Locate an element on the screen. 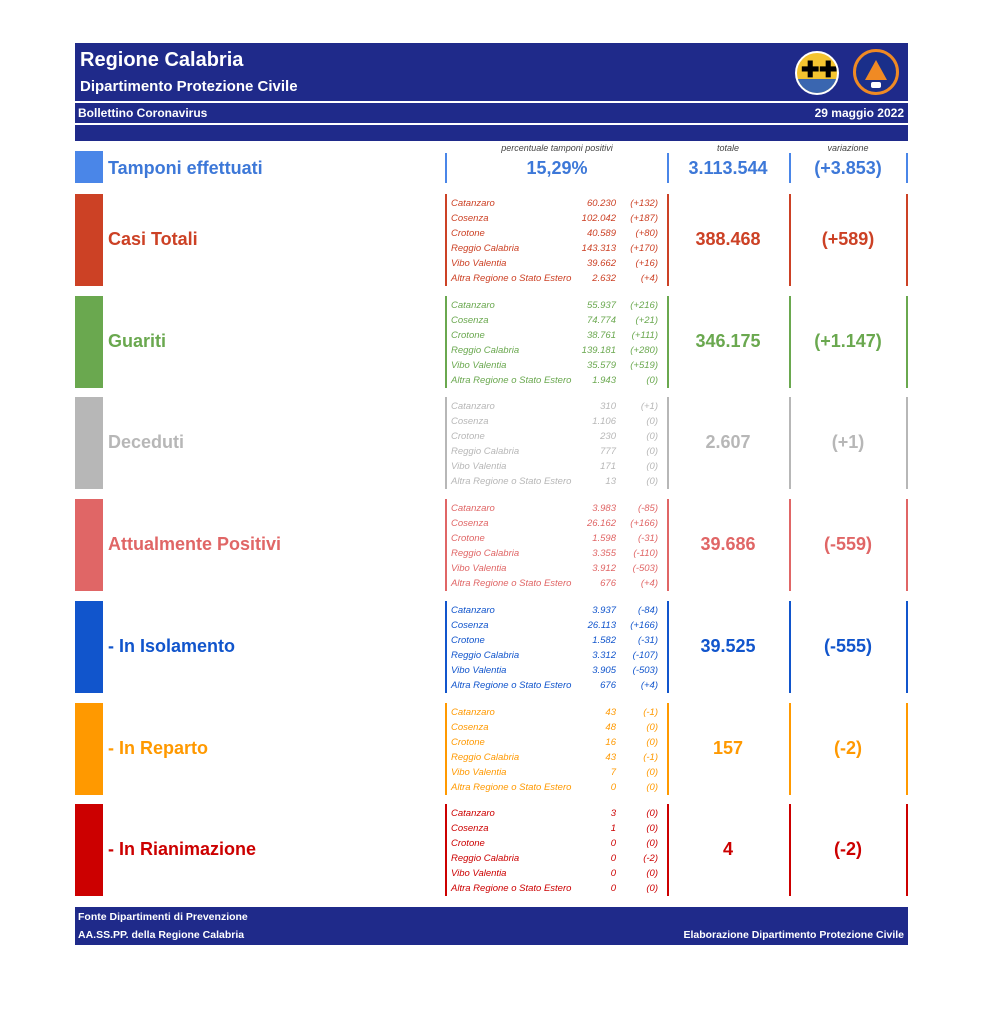 Image resolution: width=986 pixels, height=1024 pixels. province-value: 0 is located at coordinates (613, 787).